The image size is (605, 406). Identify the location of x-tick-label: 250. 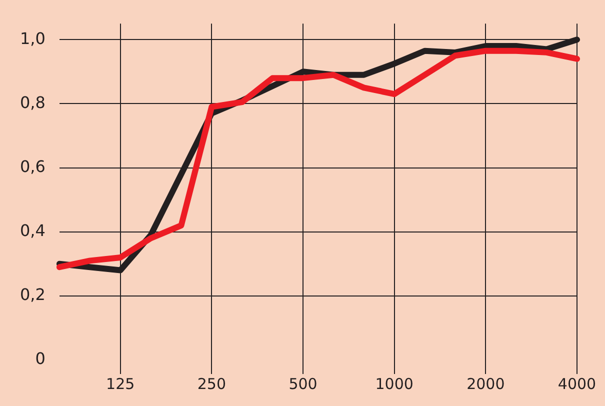
(211, 383).